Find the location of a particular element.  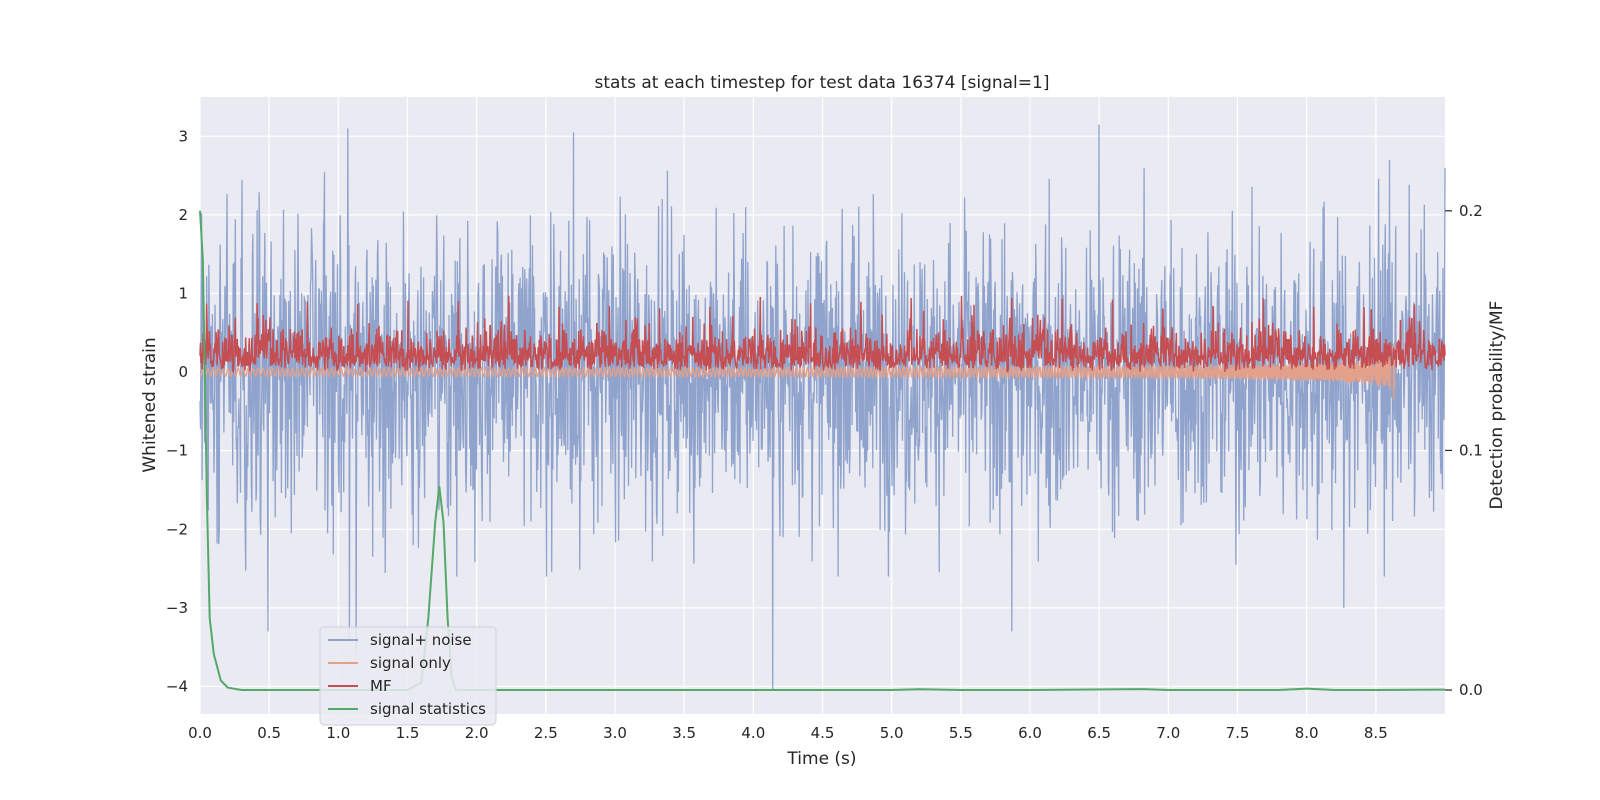

y2-tick-label: 0.2 is located at coordinates (1471, 211).